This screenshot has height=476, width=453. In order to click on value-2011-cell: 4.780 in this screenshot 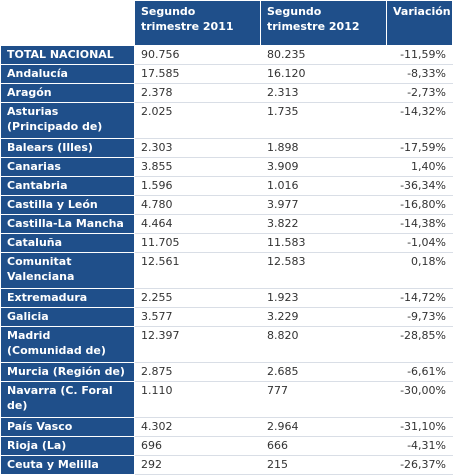, I will do `click(197, 205)`.